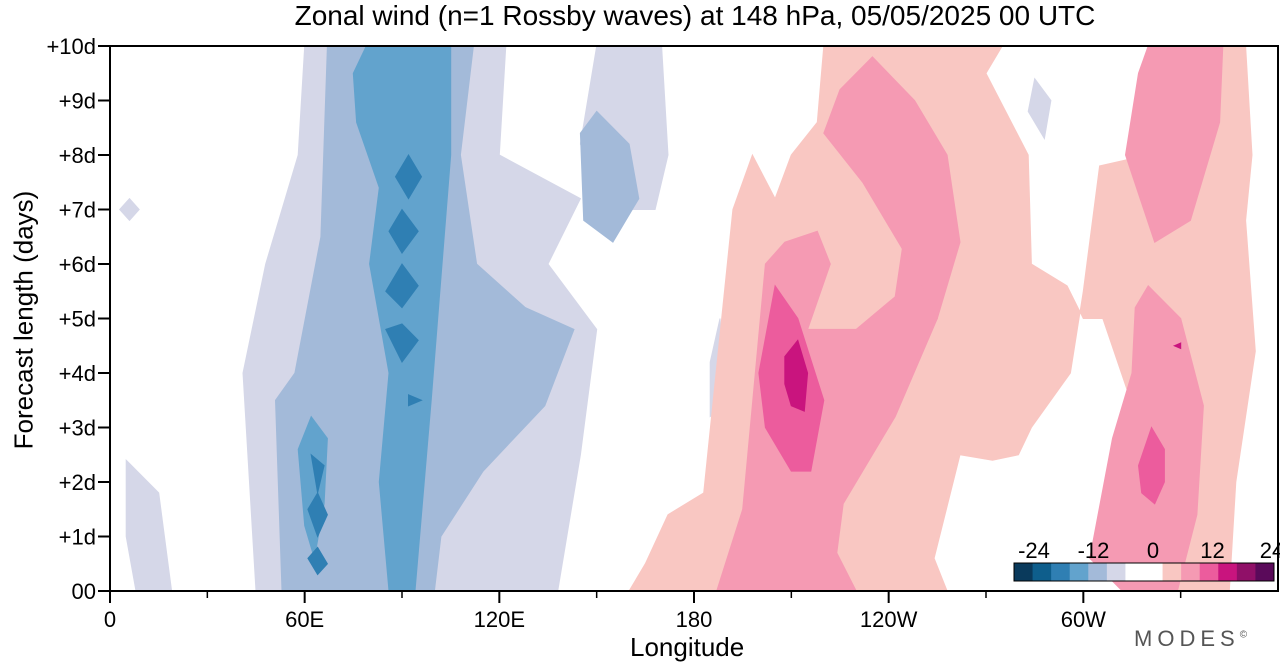 This screenshot has width=1280, height=664. I want to click on logo-mark: ©, so click(1243, 635).